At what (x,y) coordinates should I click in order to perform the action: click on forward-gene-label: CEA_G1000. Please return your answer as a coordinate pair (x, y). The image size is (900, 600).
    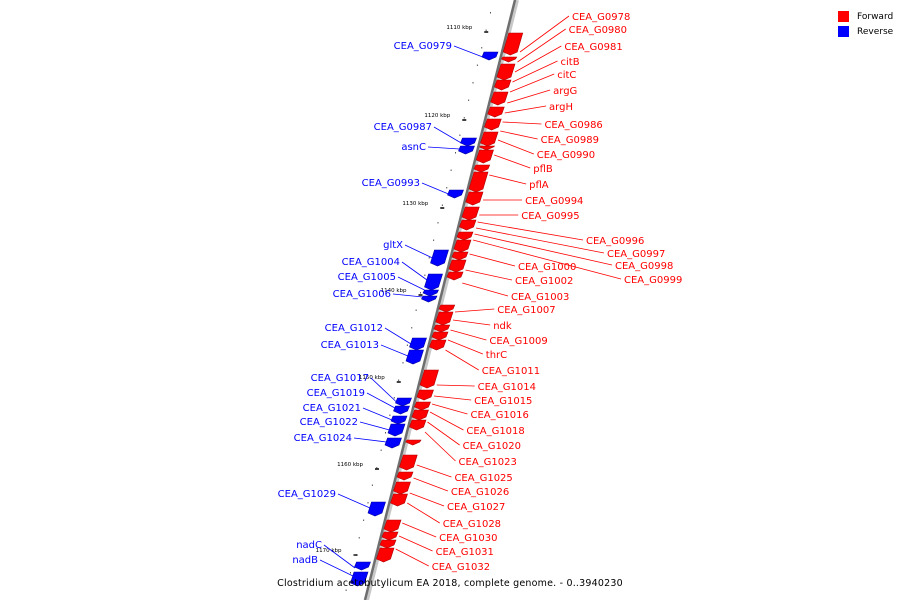
    Looking at the image, I should click on (547, 267).